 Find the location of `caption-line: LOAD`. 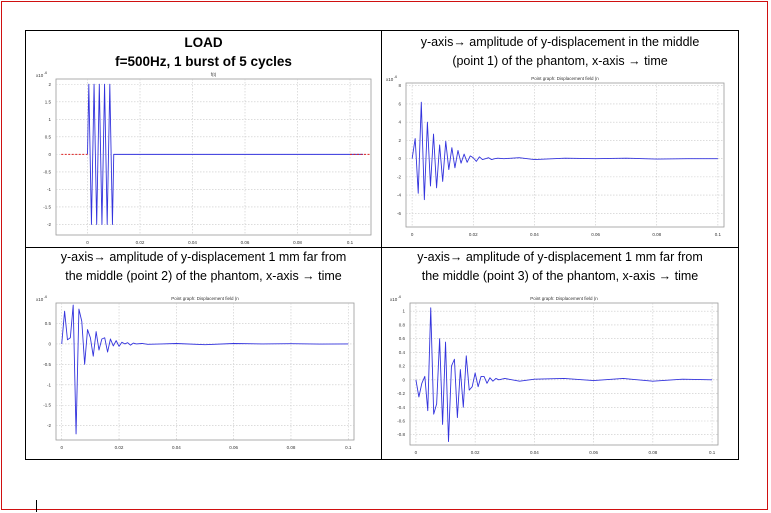

caption-line: LOAD is located at coordinates (203, 42).